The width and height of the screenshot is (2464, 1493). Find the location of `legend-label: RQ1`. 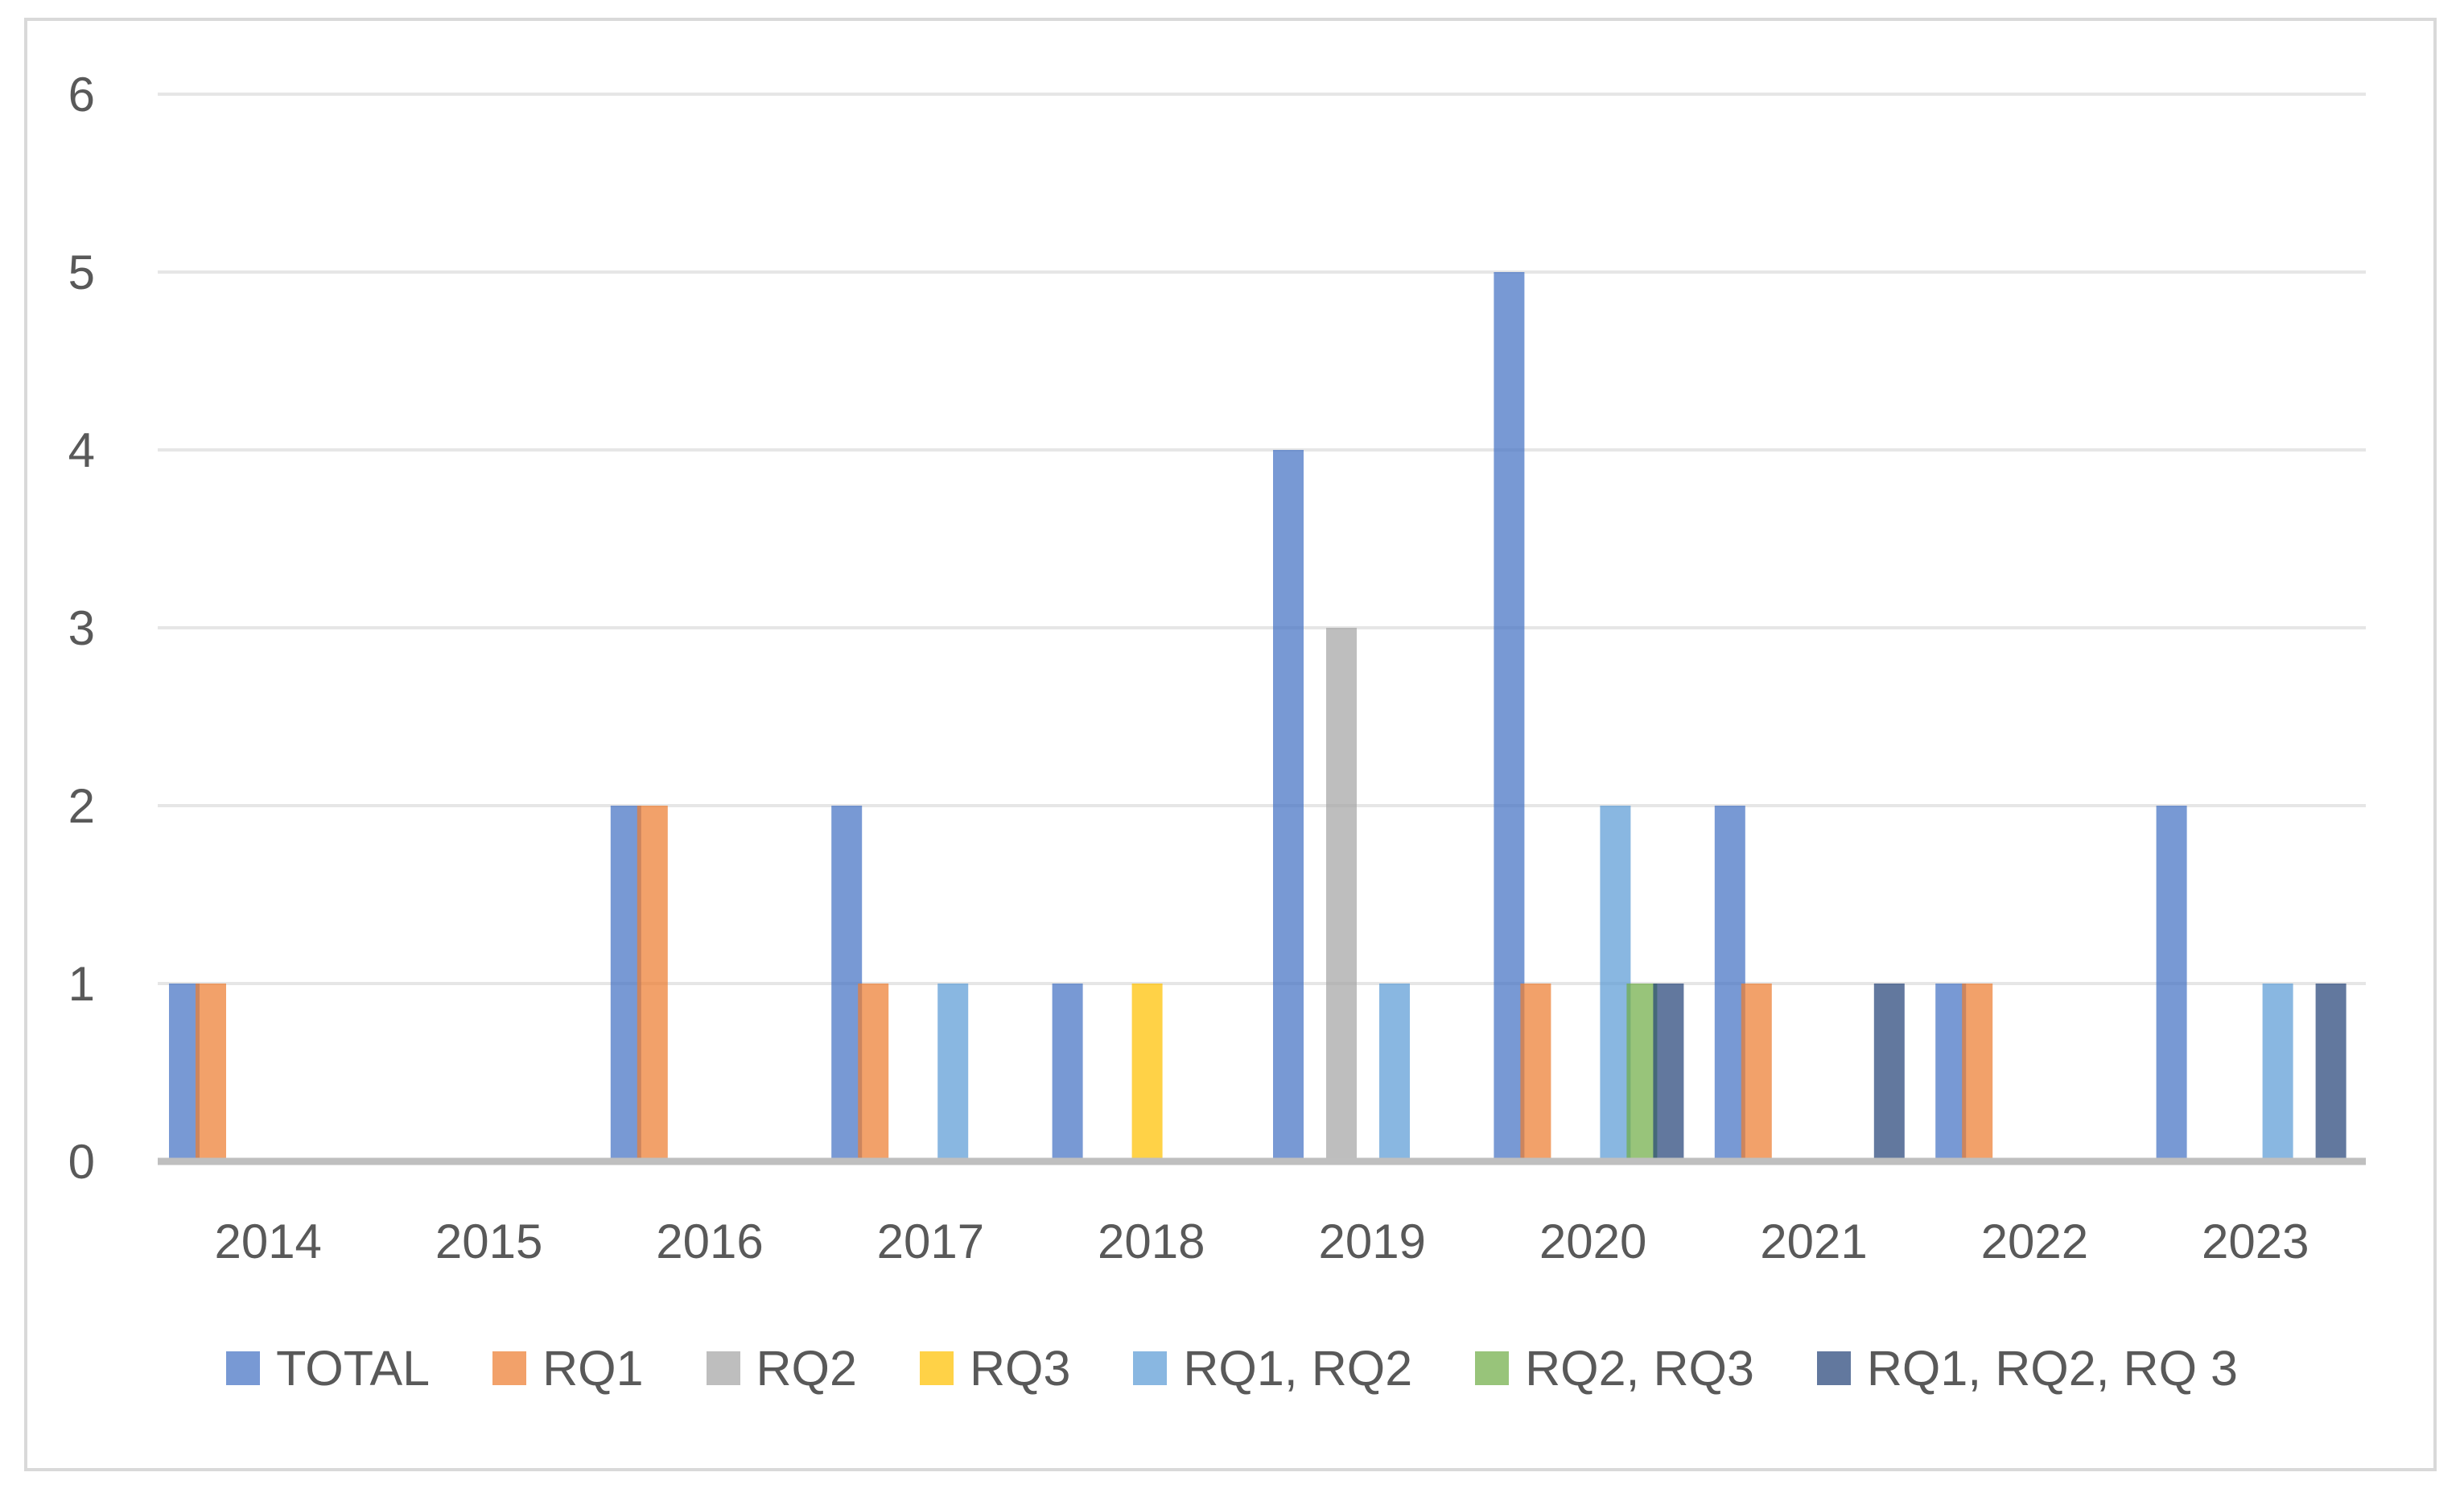

legend-label: RQ1 is located at coordinates (593, 1368).